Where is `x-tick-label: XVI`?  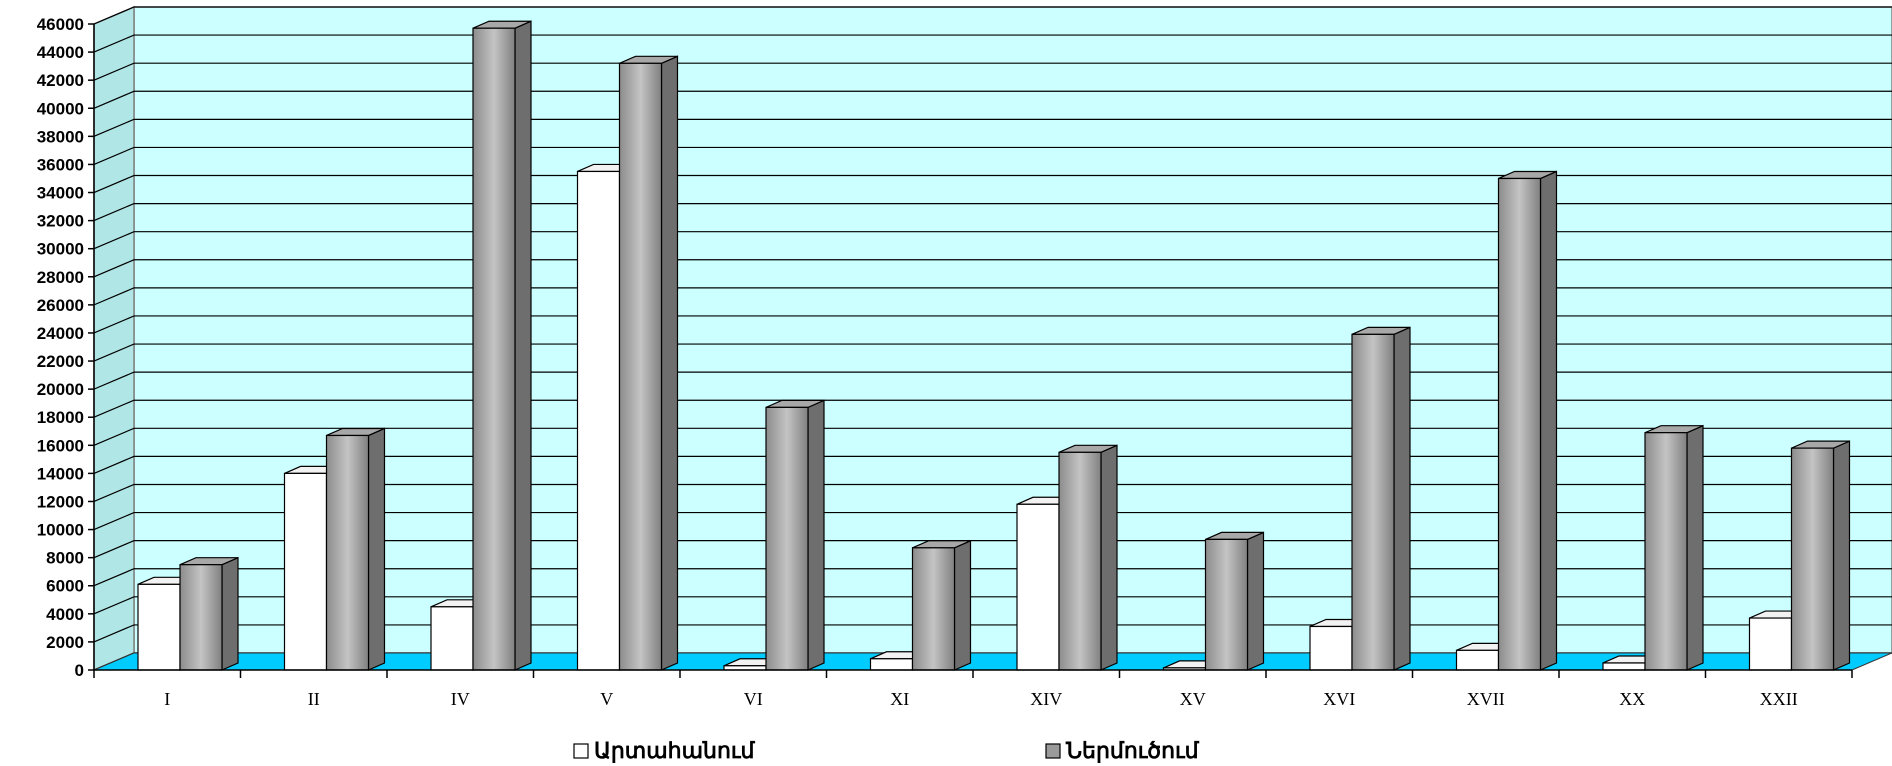 x-tick-label: XVI is located at coordinates (1339, 699).